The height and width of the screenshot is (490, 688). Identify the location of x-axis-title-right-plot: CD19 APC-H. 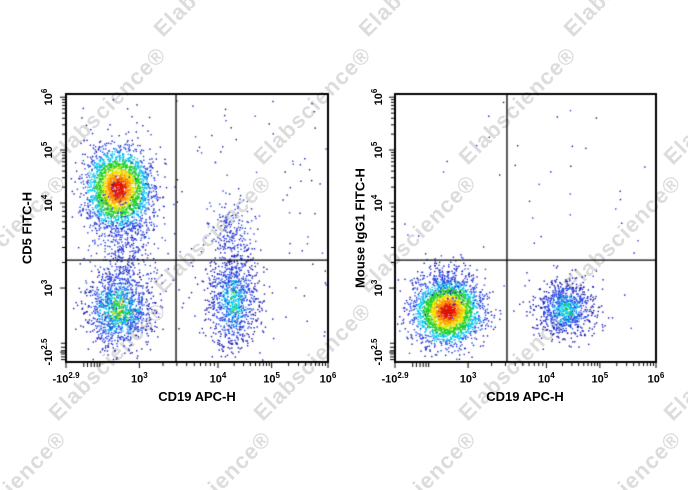
(525, 396).